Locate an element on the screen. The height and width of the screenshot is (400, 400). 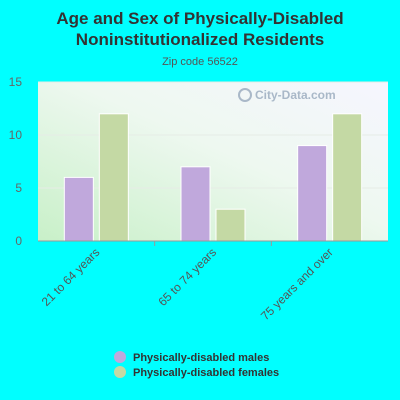
legend-swatch-males is located at coordinates (120, 357).